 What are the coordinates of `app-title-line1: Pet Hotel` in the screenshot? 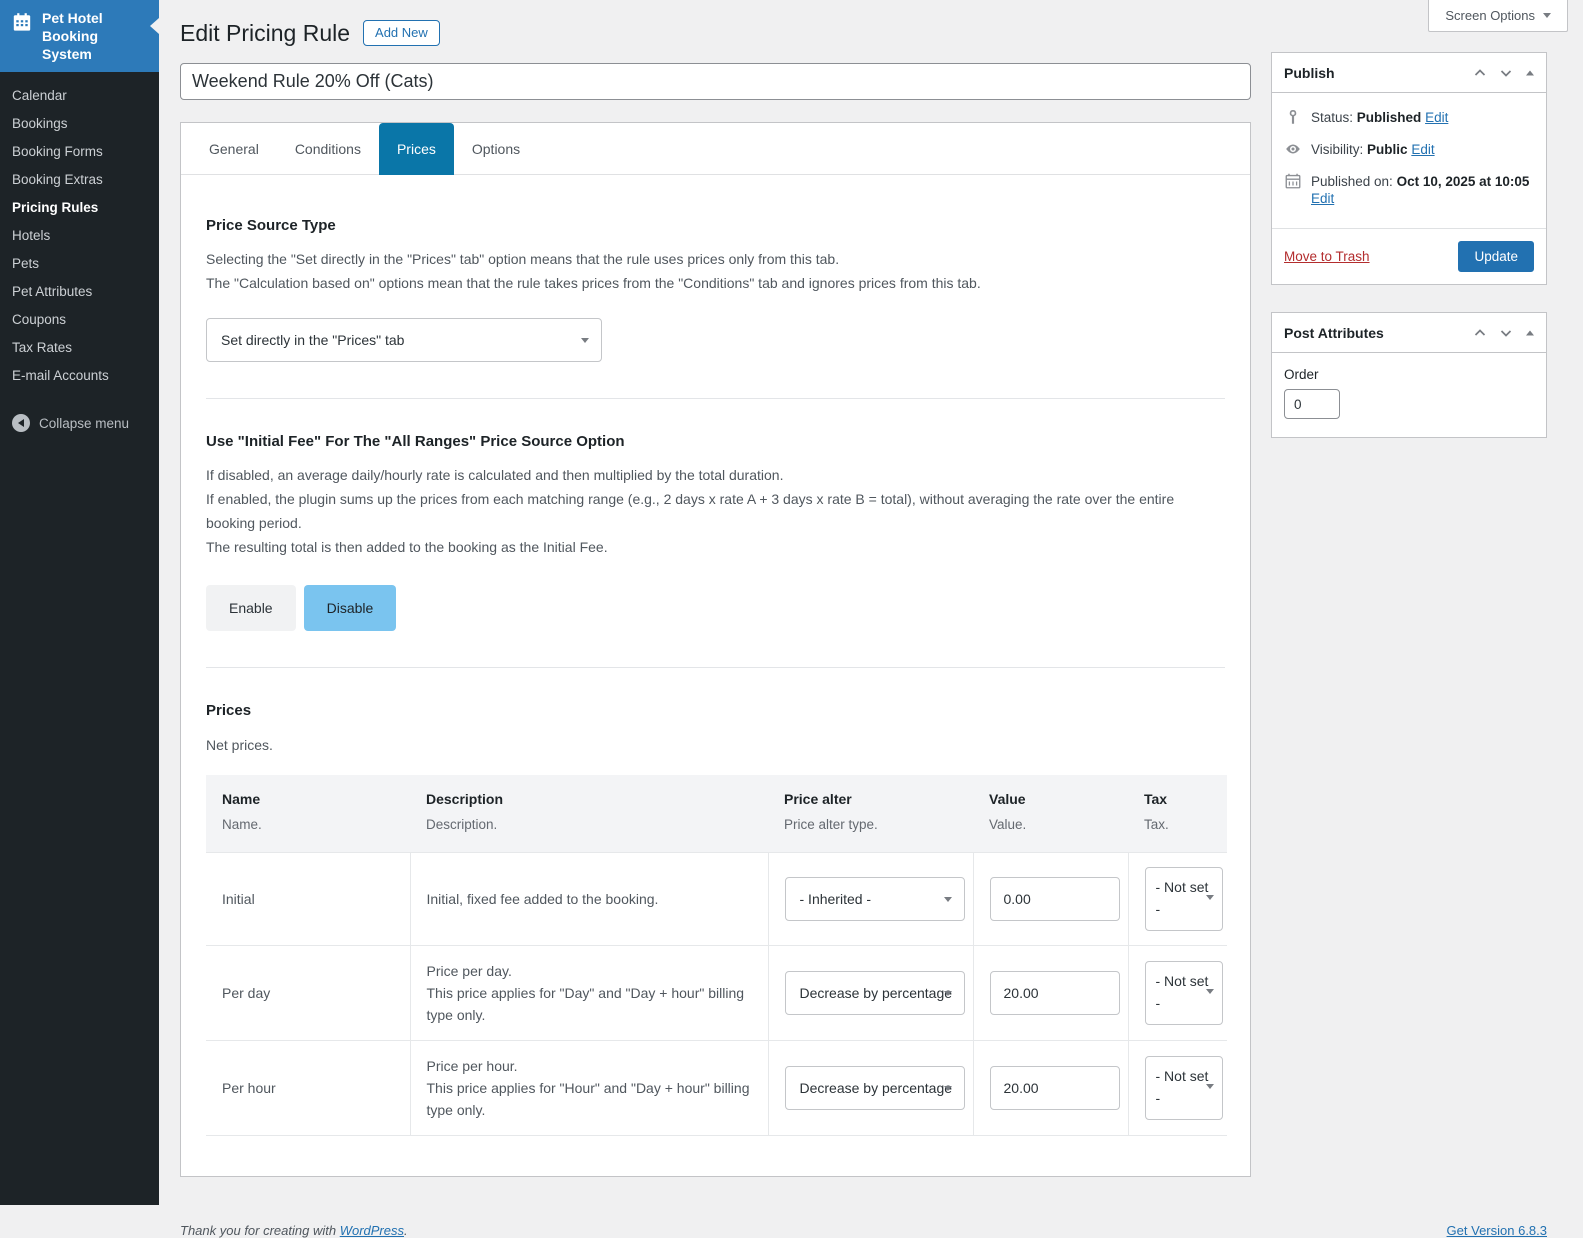 It's located at (72, 18).